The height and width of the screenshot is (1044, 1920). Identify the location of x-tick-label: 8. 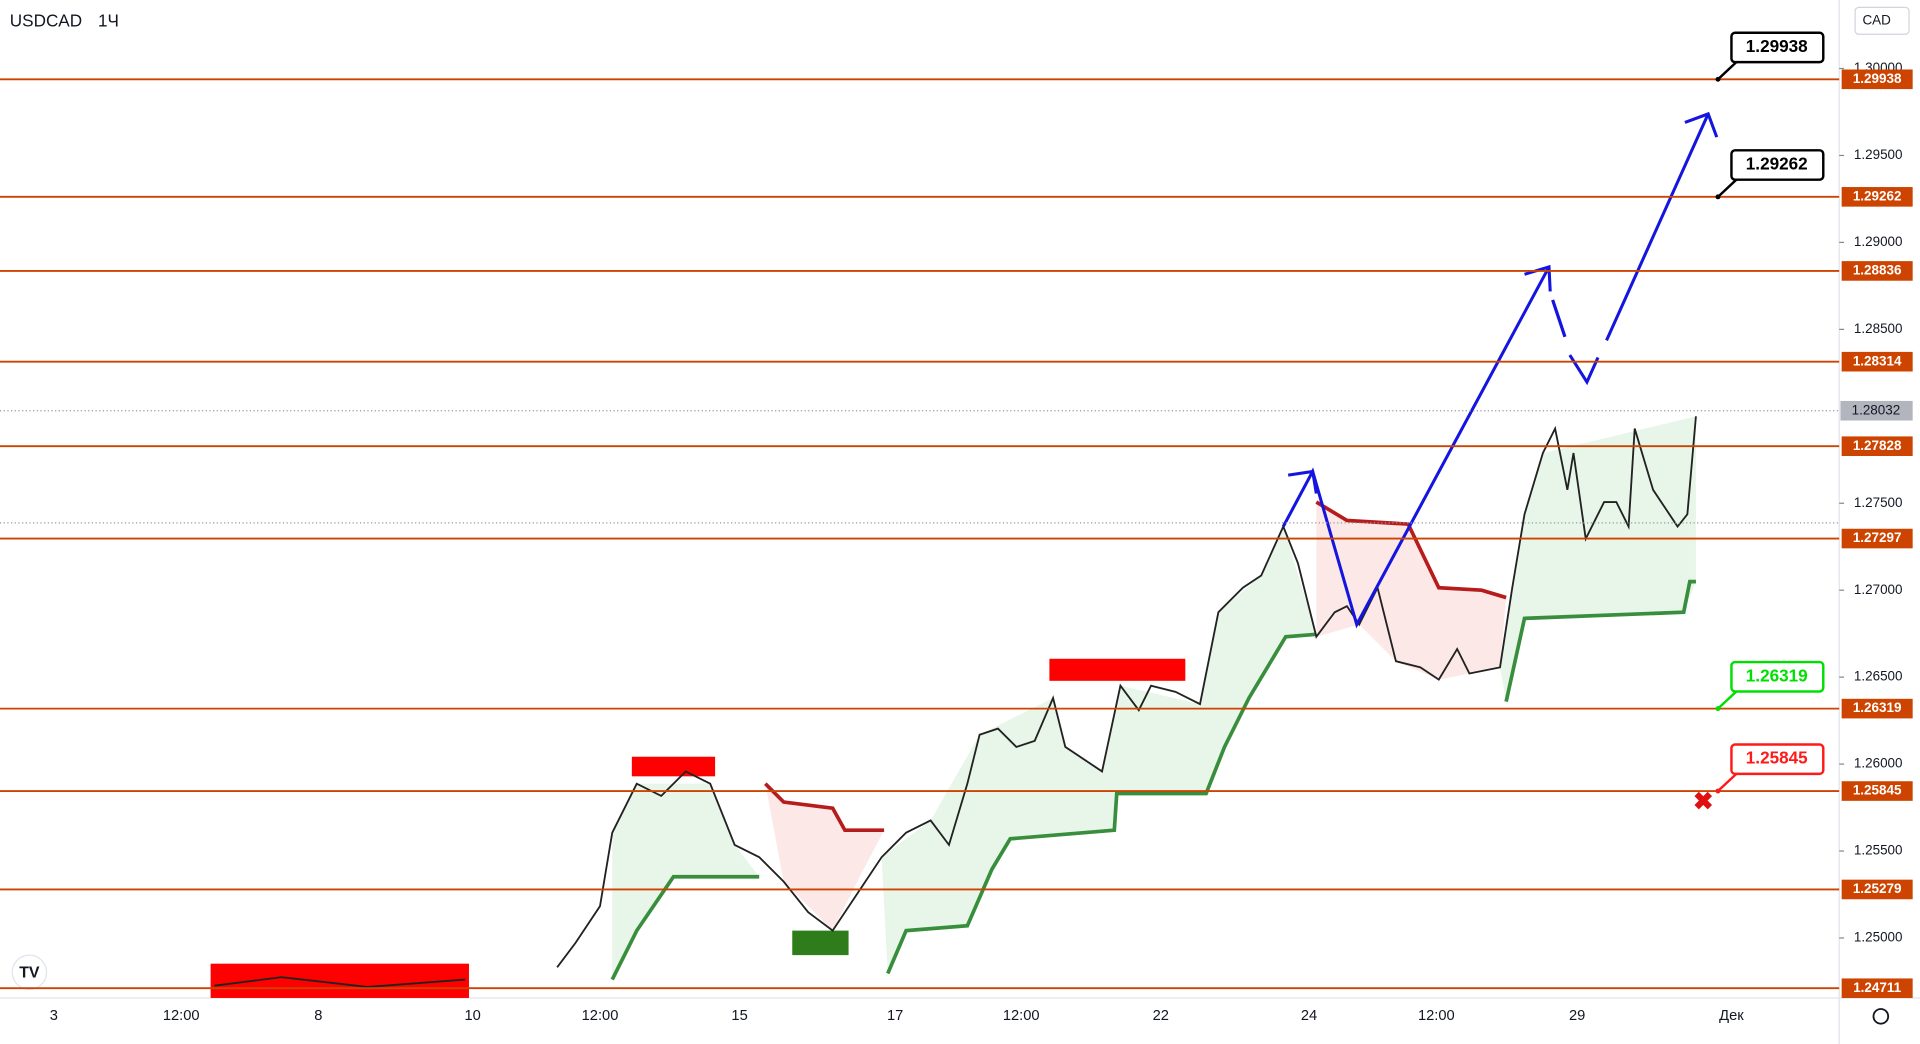
(318, 1016).